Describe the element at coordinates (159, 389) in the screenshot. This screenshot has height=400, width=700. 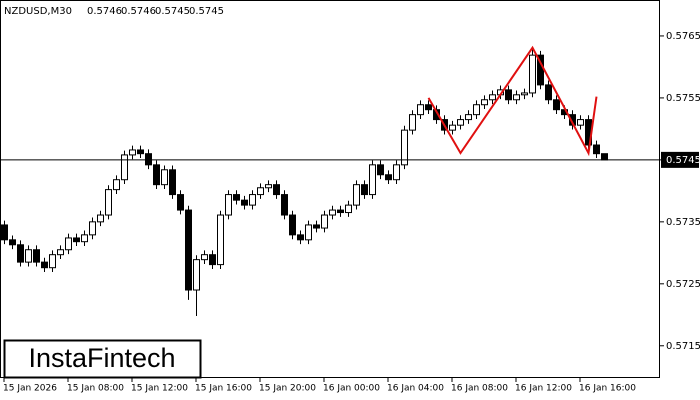
I see `x-tick-label: 15 Jan 12:00` at that location.